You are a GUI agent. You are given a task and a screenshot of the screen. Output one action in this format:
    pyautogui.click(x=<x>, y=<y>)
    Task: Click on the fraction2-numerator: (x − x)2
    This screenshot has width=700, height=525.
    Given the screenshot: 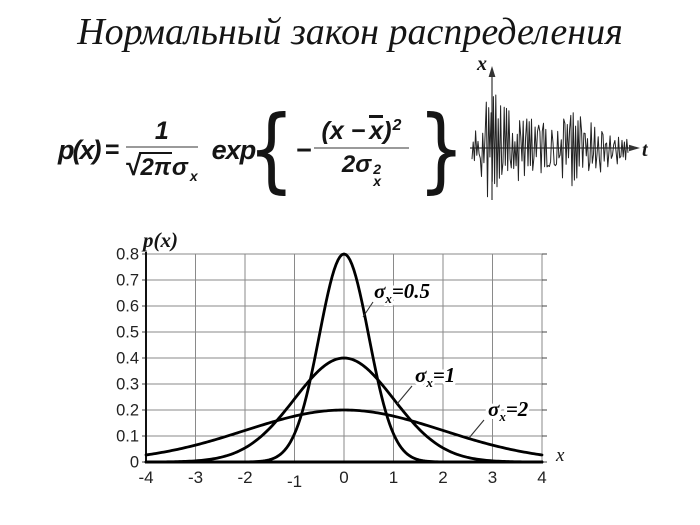 What is the action you would take?
    pyautogui.click(x=362, y=130)
    